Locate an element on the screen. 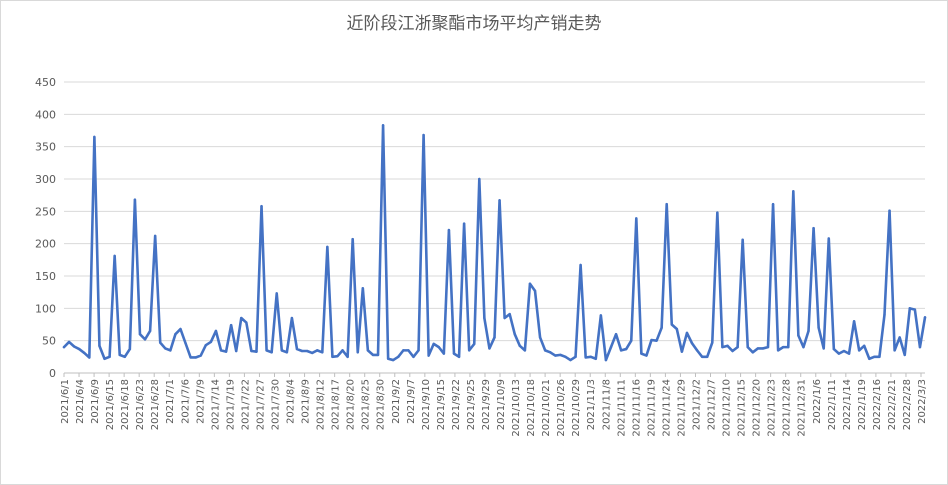 This screenshot has height=485, width=948. x-tick-label: 2021/7/14 is located at coordinates (215, 404).